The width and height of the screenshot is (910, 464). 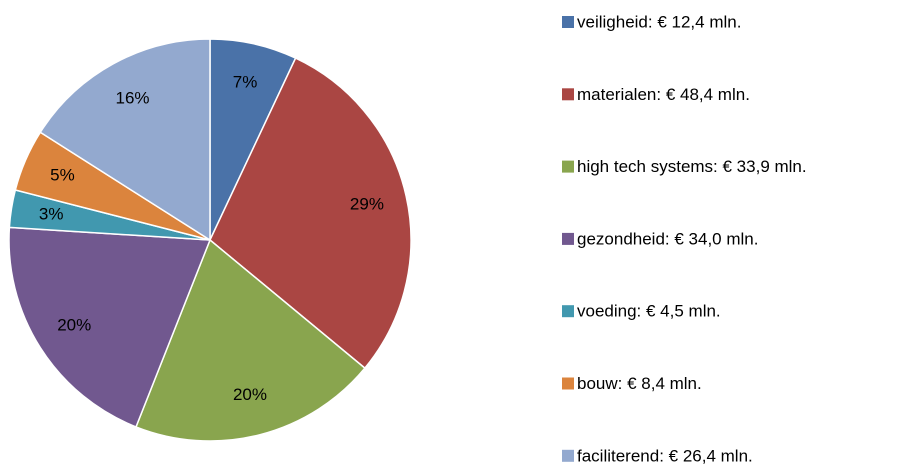 What do you see at coordinates (51, 213) in the screenshot?
I see `slice-label: 3%` at bounding box center [51, 213].